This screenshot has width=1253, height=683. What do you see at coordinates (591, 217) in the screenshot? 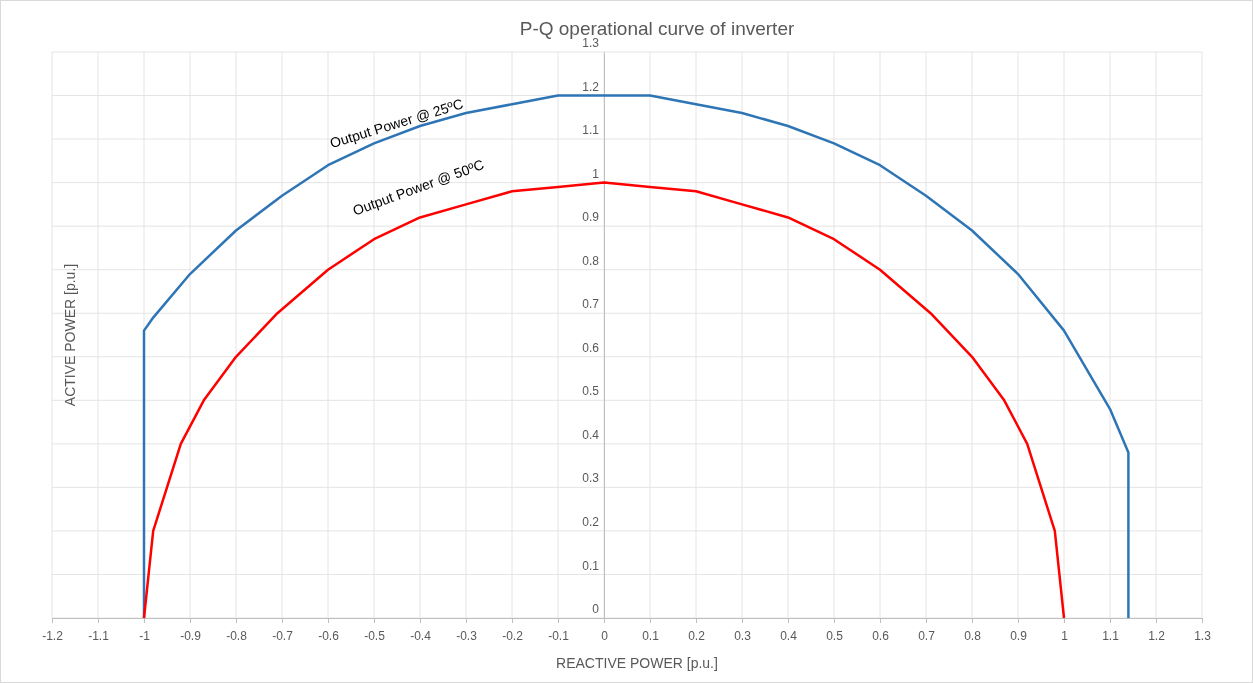
I see `y-tick-label: 0.9` at bounding box center [591, 217].